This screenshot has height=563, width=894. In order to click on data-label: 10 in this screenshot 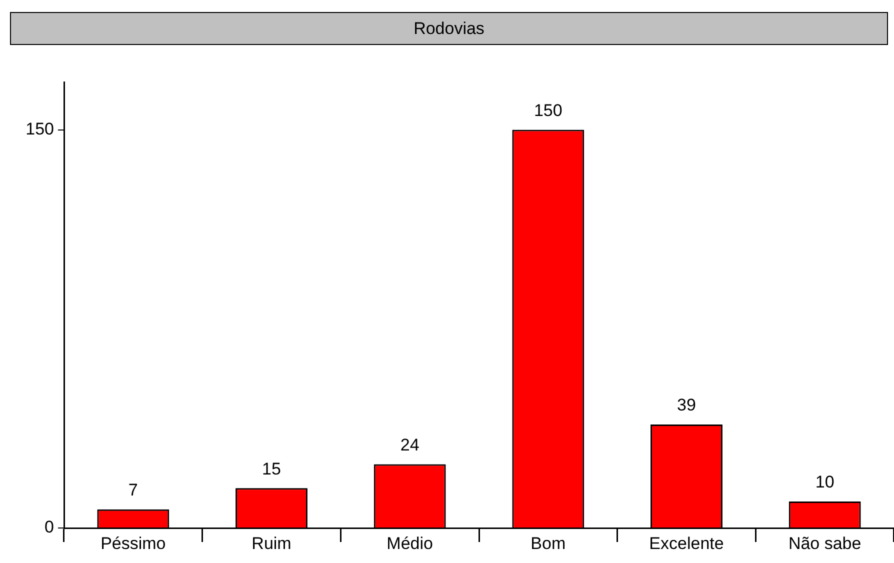, I will do `click(824, 482)`.